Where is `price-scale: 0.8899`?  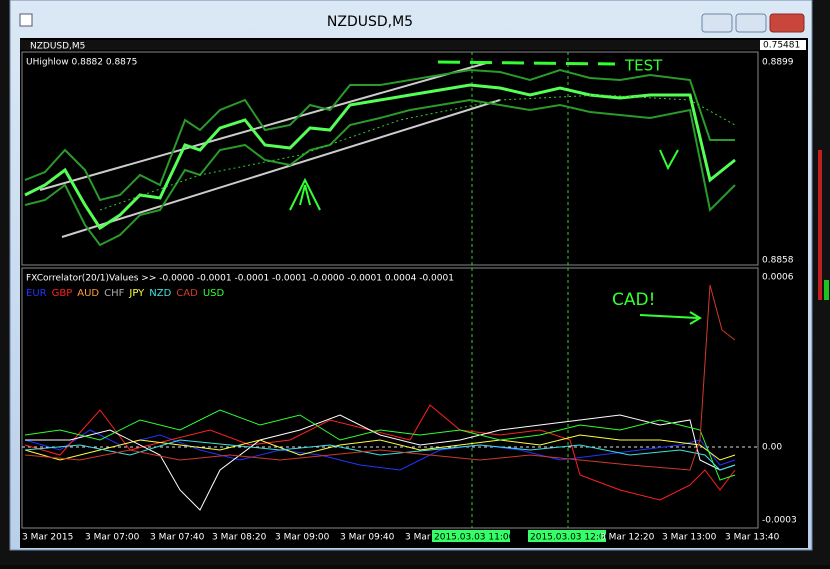
price-scale: 0.8899 is located at coordinates (778, 63).